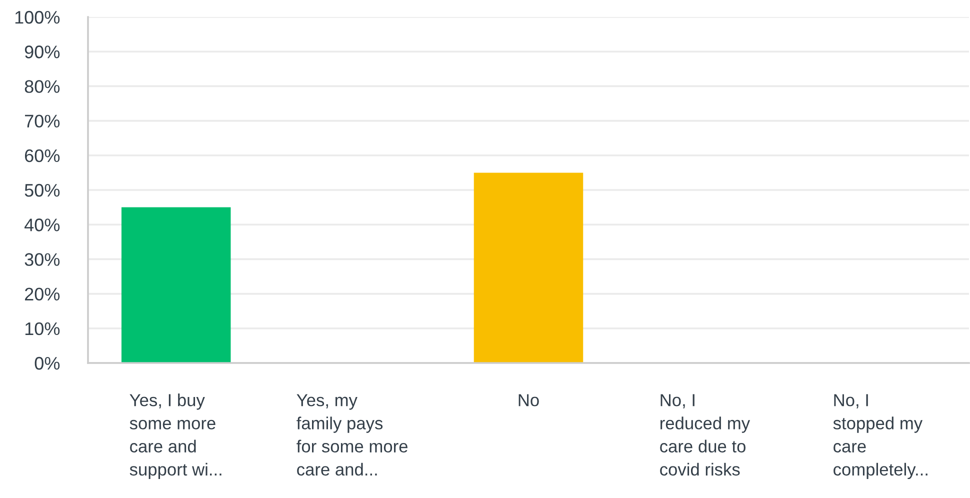 This screenshot has width=970, height=498. I want to click on y-tick-label: 10%, so click(42, 329).